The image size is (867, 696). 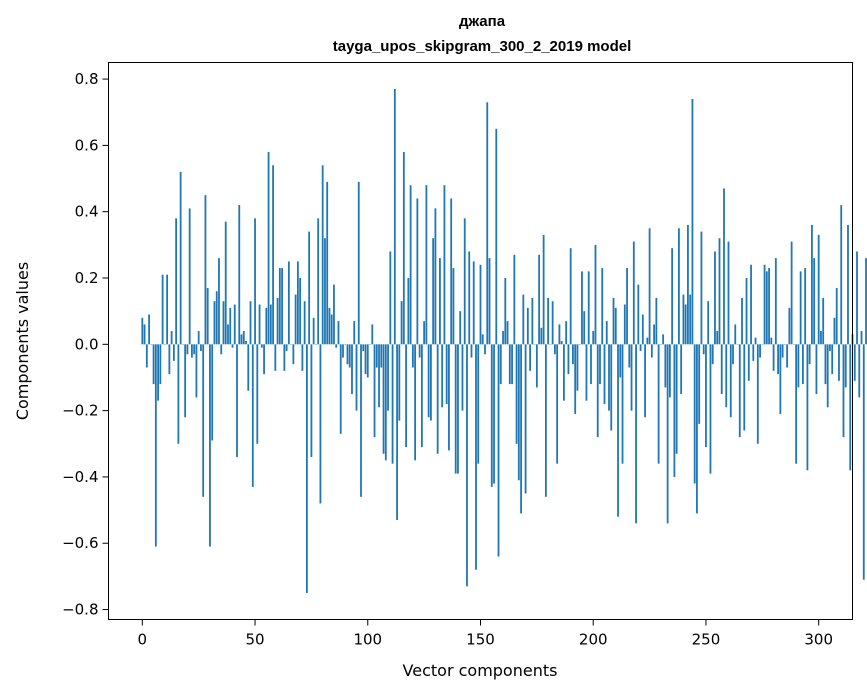 I want to click on x-tick-label: 50, so click(x=254, y=640).